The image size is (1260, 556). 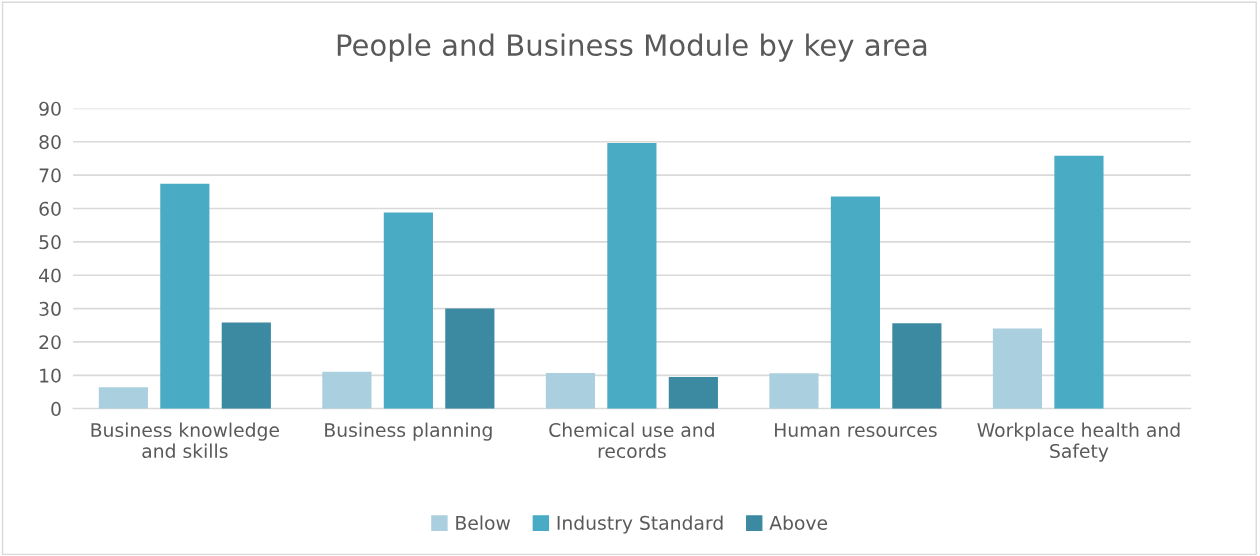 What do you see at coordinates (631, 440) in the screenshot?
I see `x-tick-label: Chemical use and records` at bounding box center [631, 440].